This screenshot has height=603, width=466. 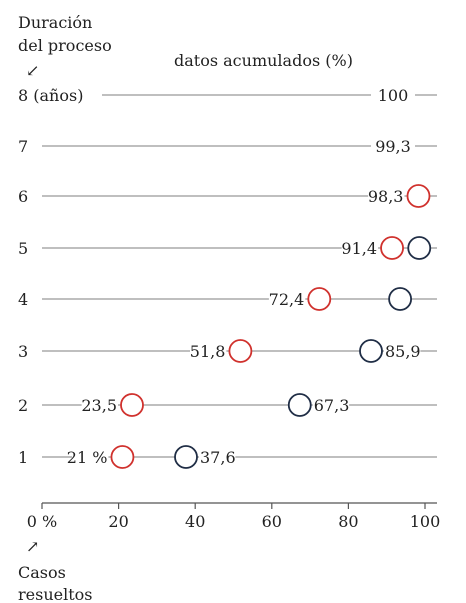 I want to click on y-axis-arrow-icon: ↙, so click(x=32, y=70).